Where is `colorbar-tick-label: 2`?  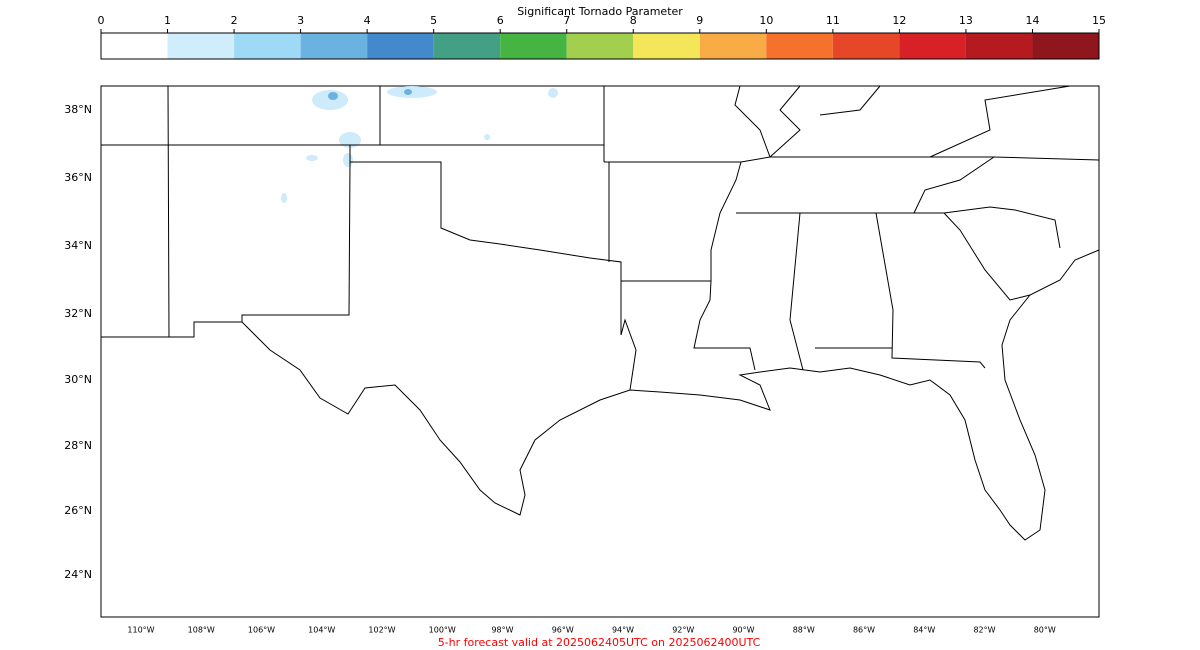 colorbar-tick-label: 2 is located at coordinates (234, 20).